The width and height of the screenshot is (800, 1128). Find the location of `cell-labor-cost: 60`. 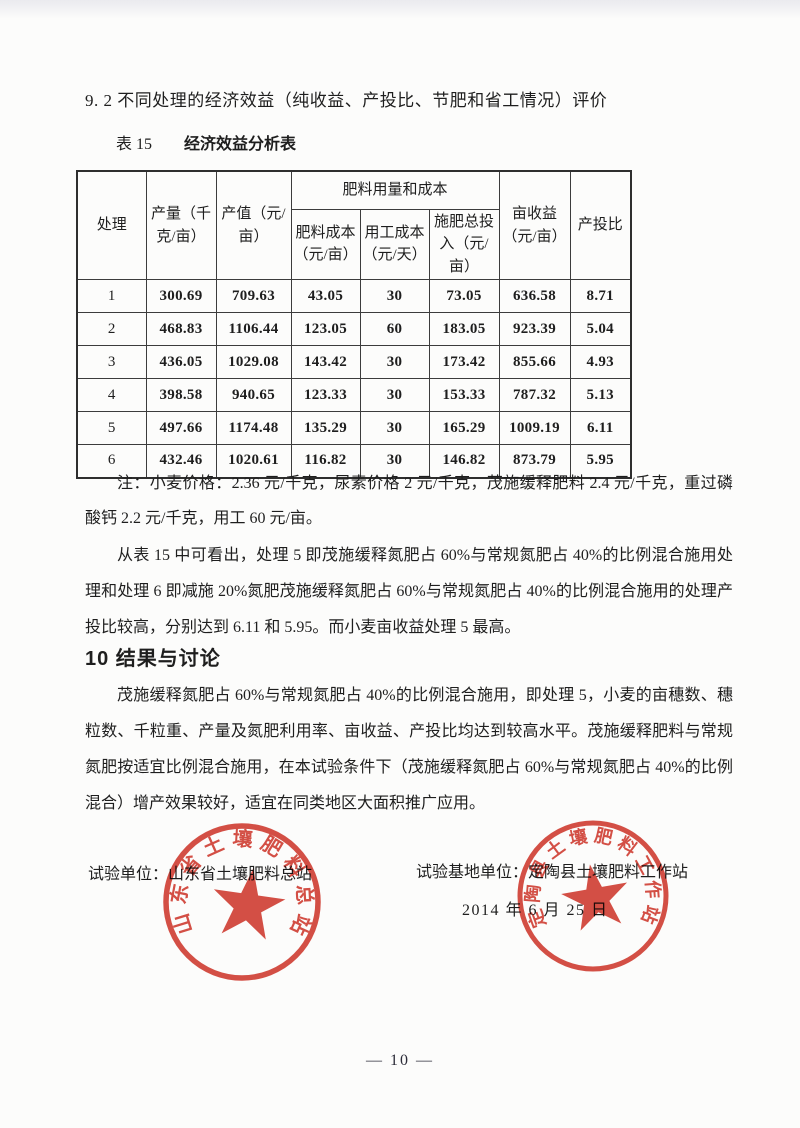

cell-labor-cost: 60 is located at coordinates (394, 329).